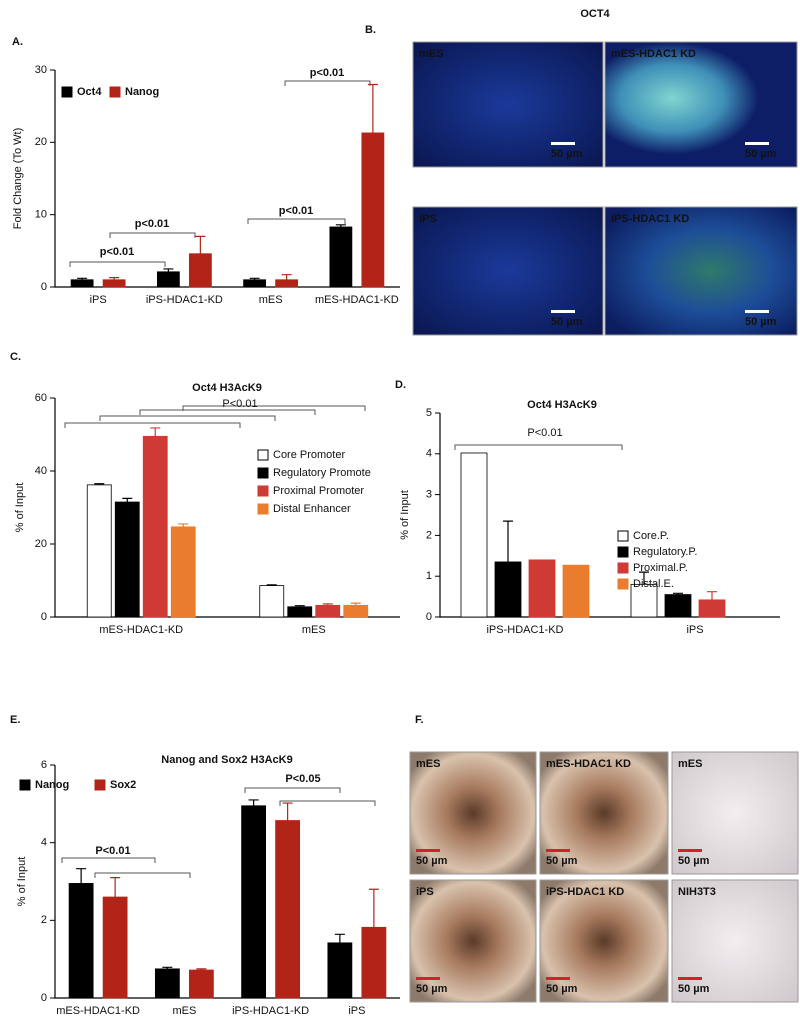 This screenshot has height=1018, width=800. Describe the element at coordinates (312, 509) in the screenshot. I see `legend-label: Distal Enhancer` at that location.